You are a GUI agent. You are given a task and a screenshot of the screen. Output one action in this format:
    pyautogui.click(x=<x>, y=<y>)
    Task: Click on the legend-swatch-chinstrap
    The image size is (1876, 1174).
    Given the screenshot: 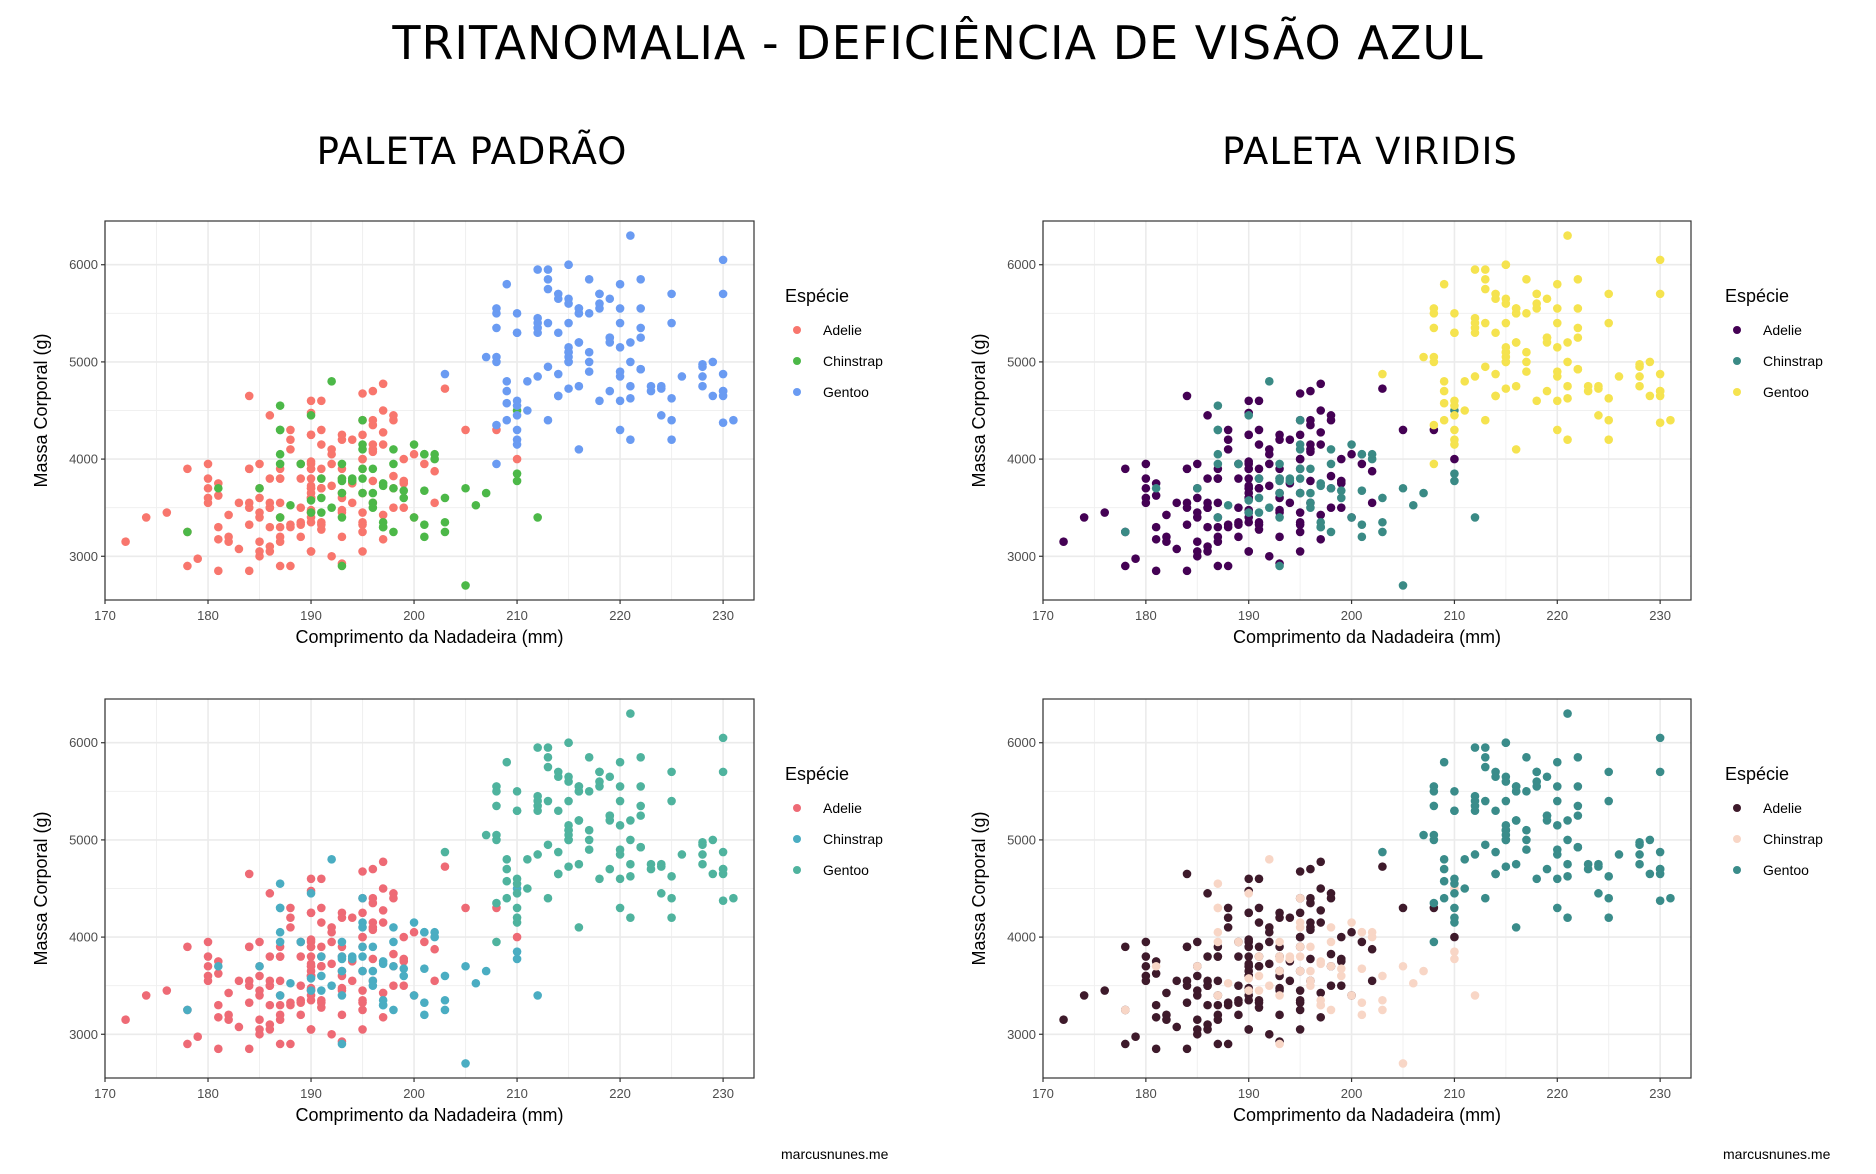 What is the action you would take?
    pyautogui.click(x=1737, y=361)
    